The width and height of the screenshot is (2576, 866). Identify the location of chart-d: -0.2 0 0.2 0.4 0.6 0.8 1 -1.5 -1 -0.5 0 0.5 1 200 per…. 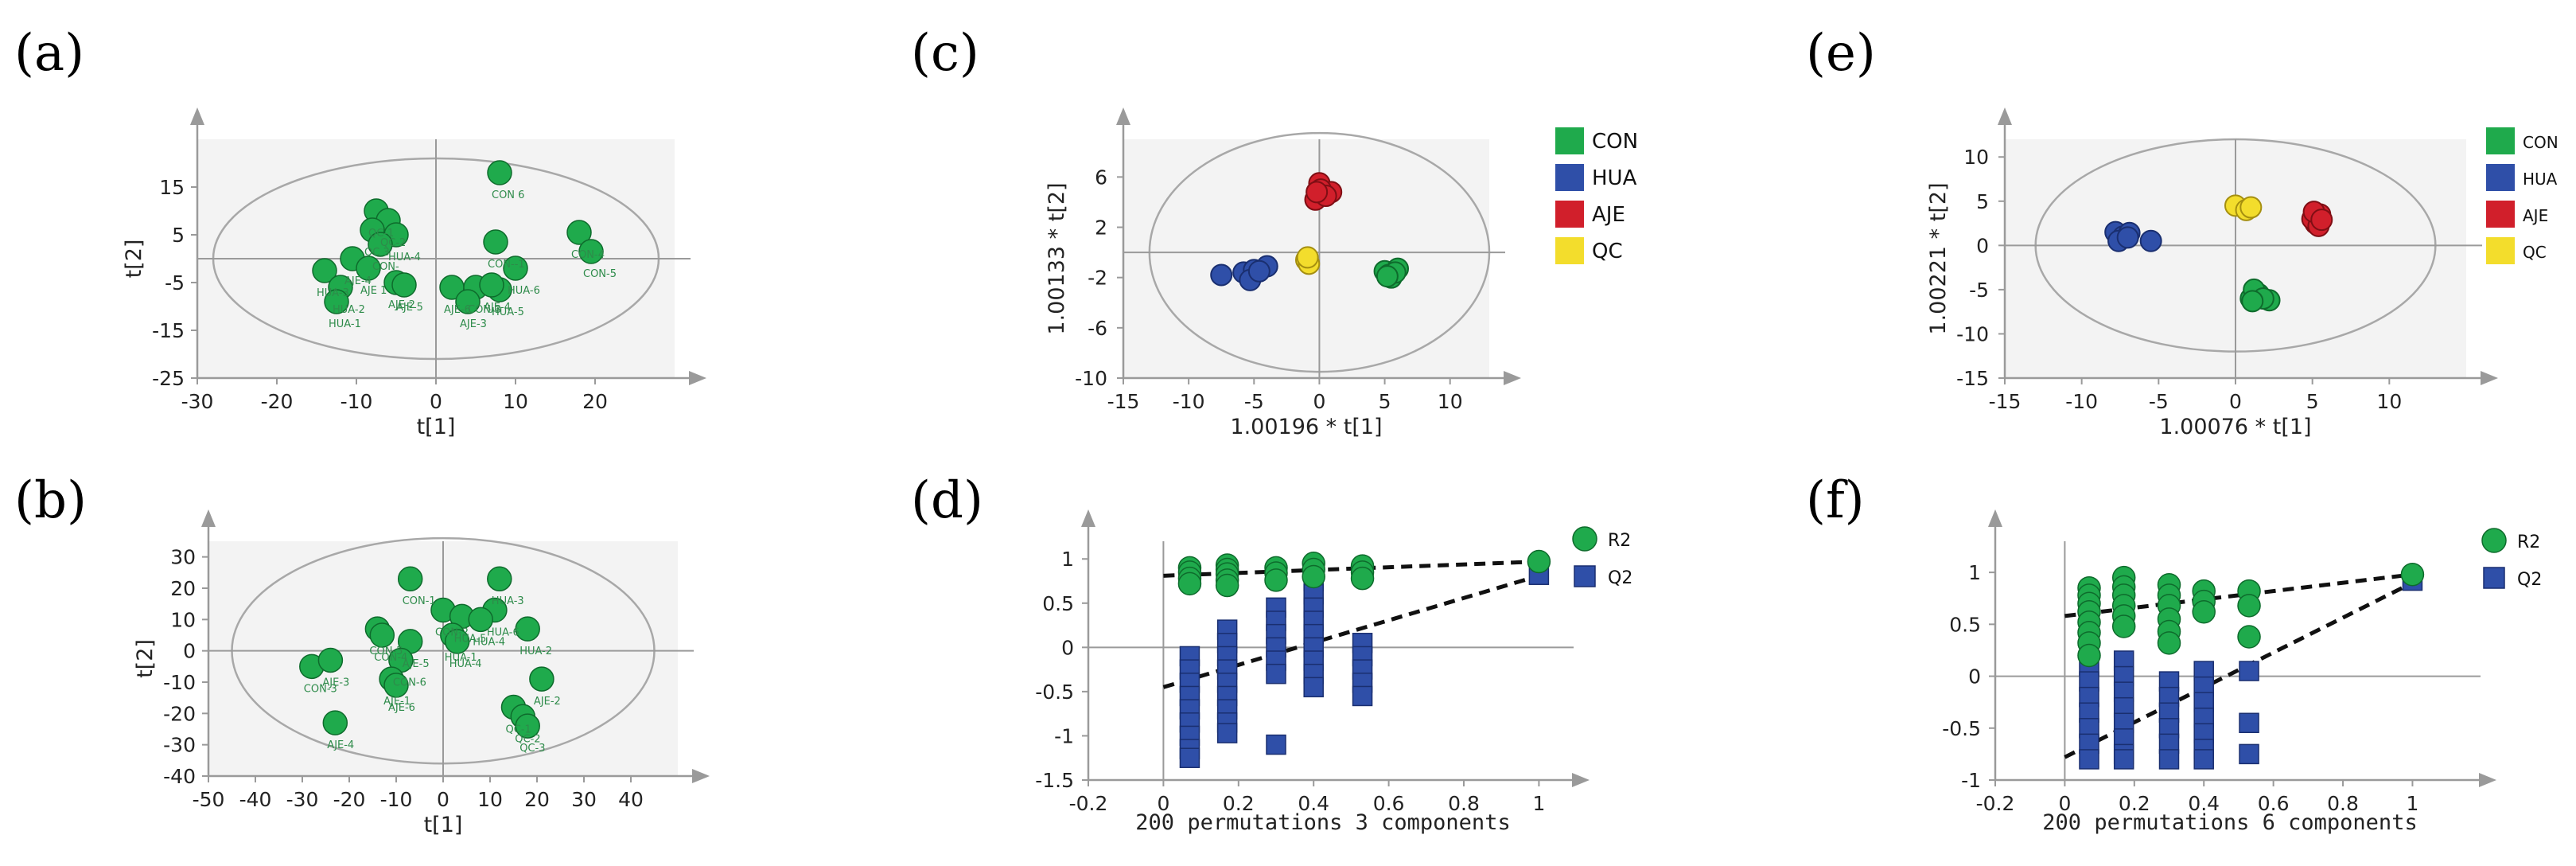
(1334, 672).